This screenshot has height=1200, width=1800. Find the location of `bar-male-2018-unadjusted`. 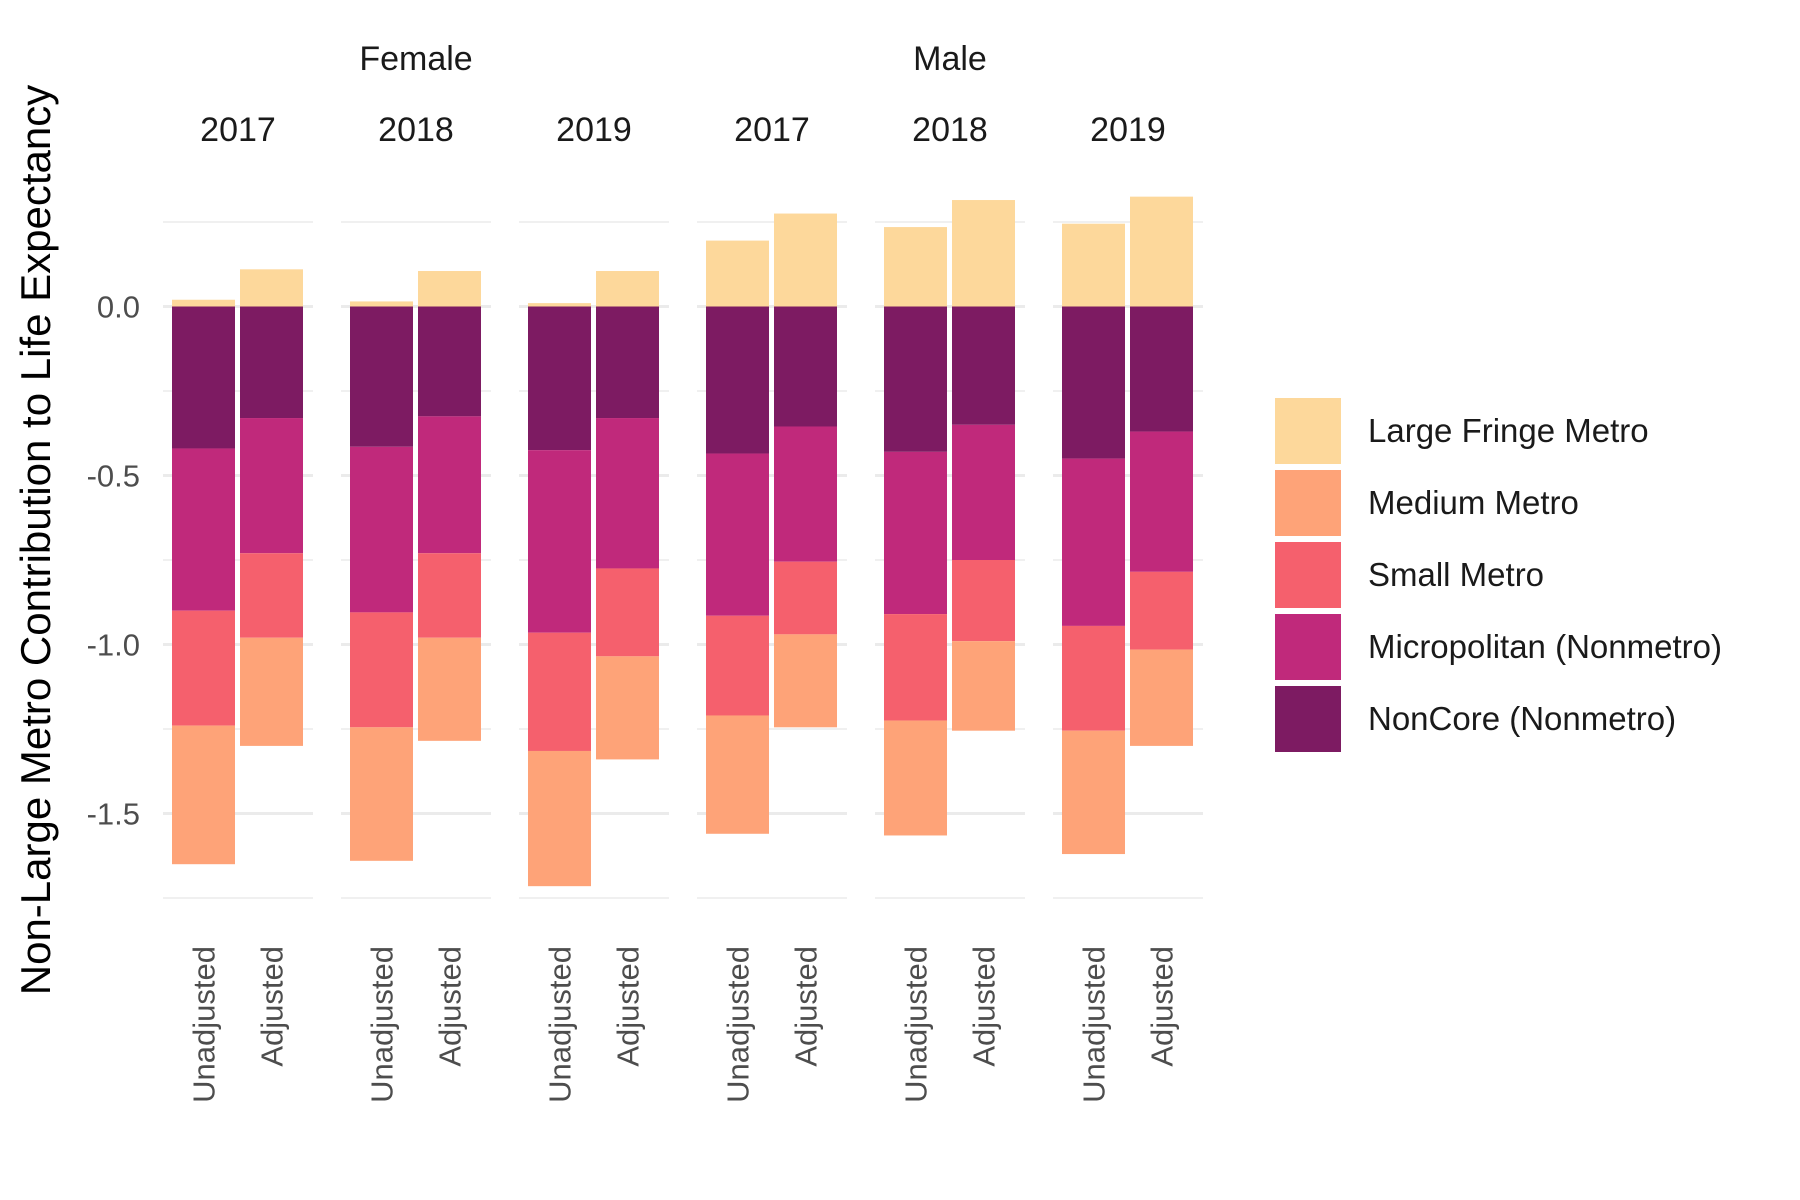

bar-male-2018-unadjusted is located at coordinates (915, 531).